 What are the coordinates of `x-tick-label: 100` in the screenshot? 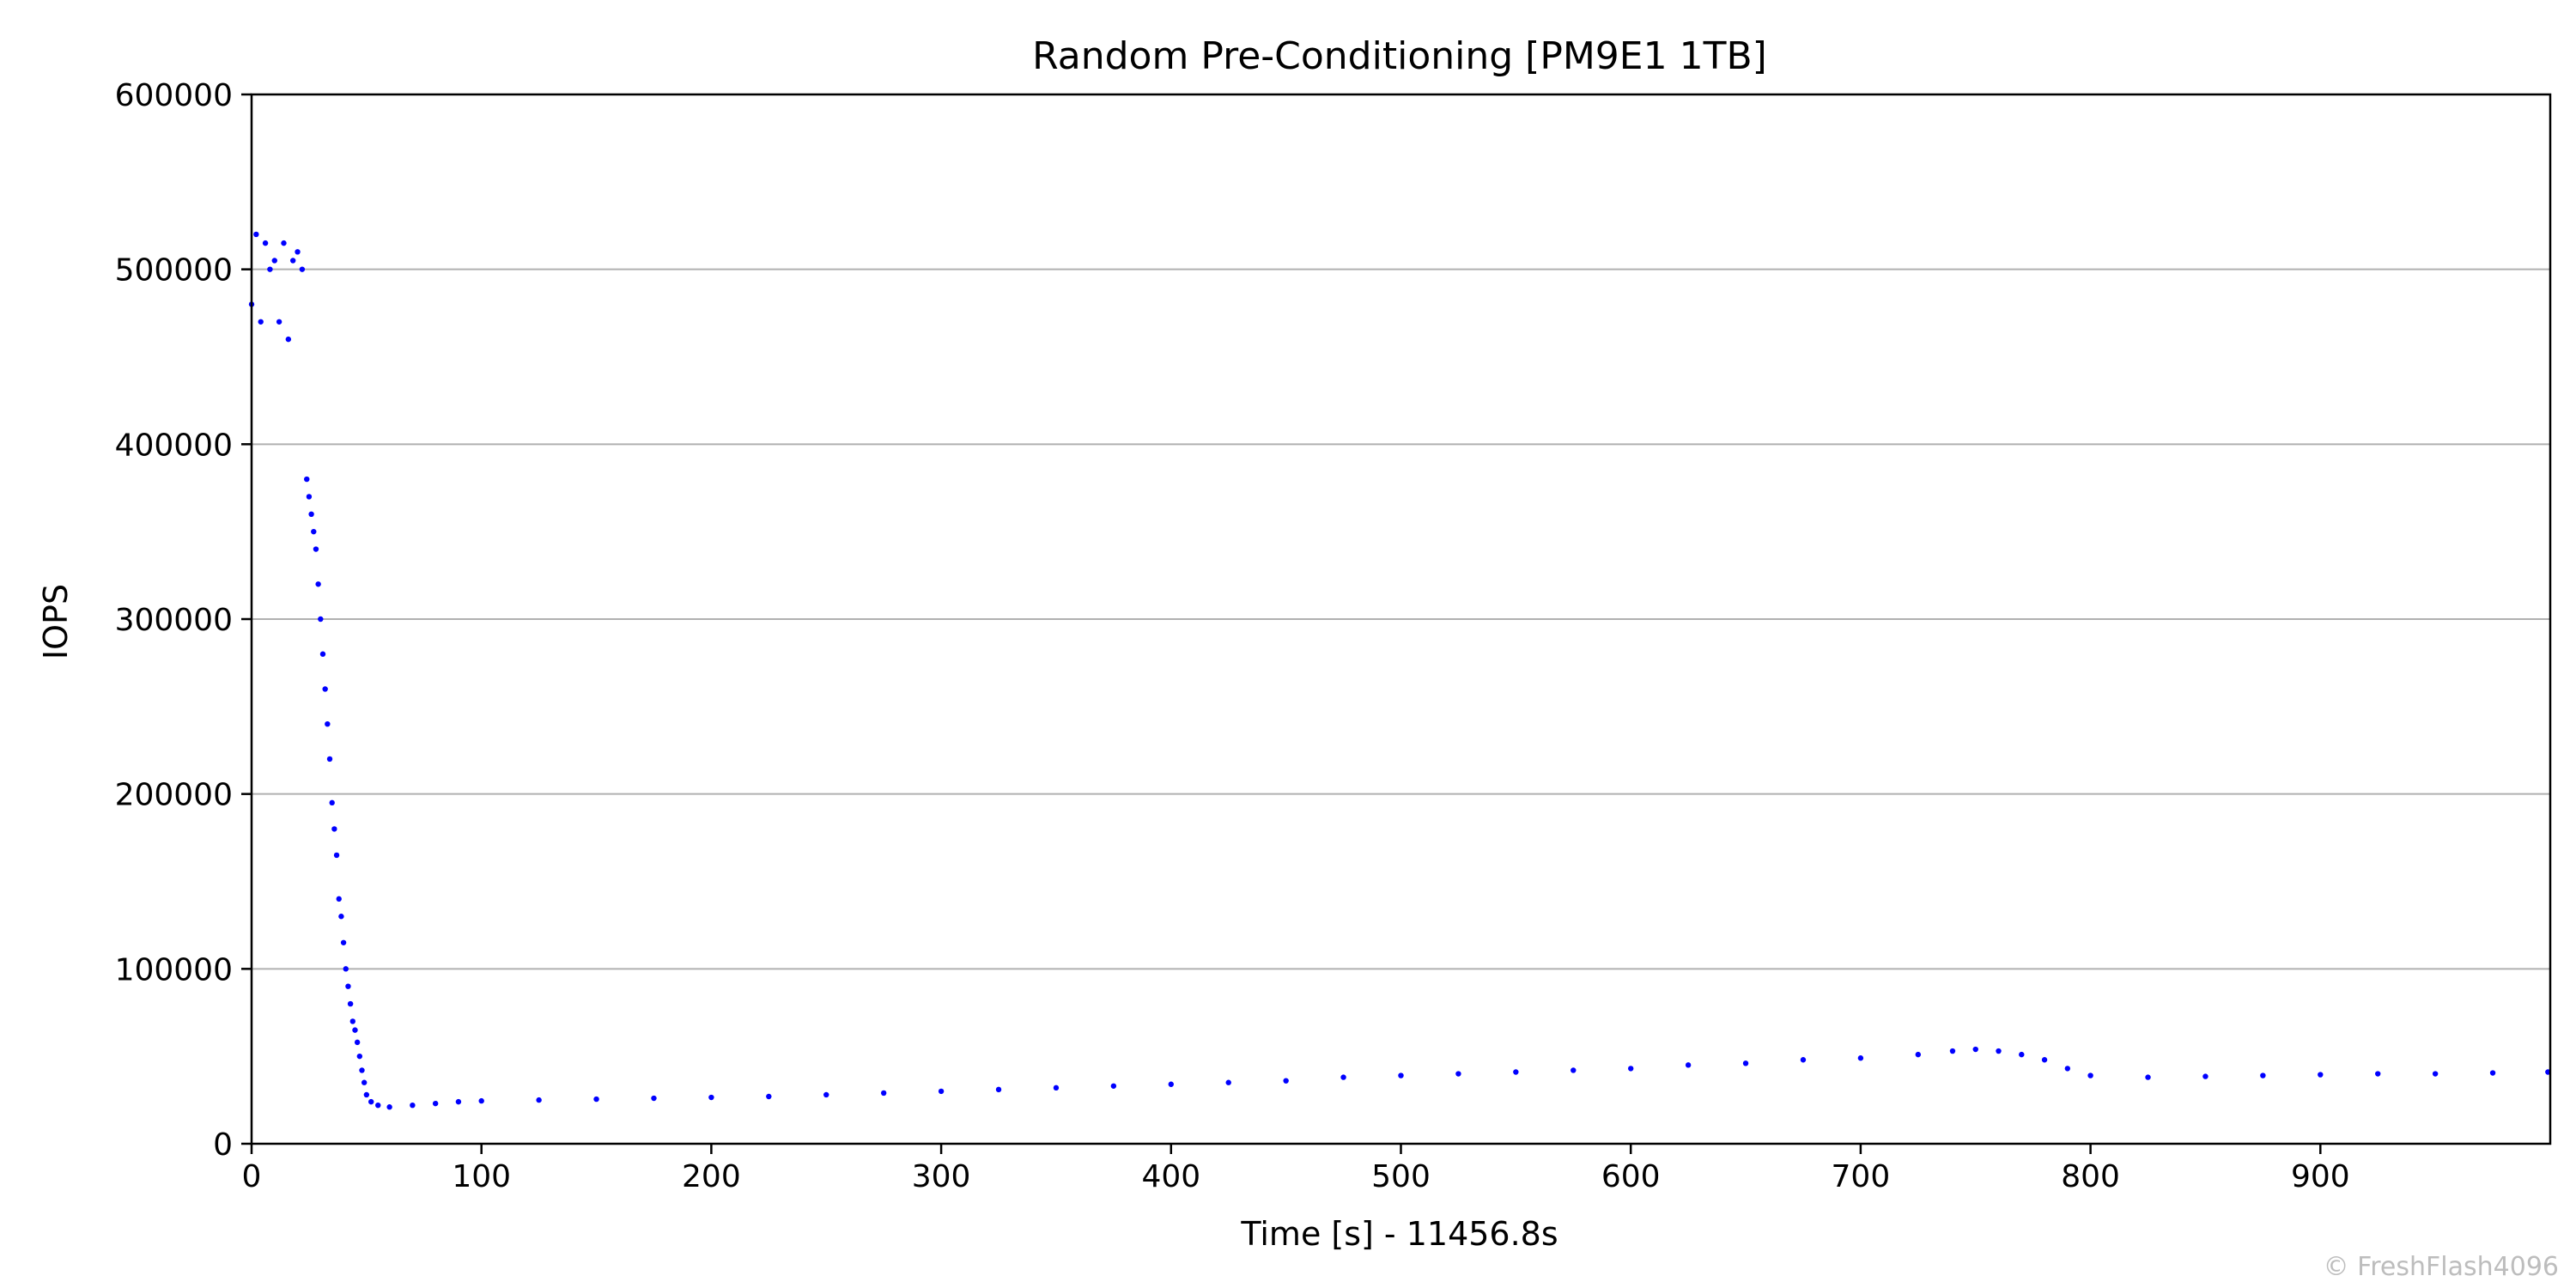 It's located at (481, 1177).